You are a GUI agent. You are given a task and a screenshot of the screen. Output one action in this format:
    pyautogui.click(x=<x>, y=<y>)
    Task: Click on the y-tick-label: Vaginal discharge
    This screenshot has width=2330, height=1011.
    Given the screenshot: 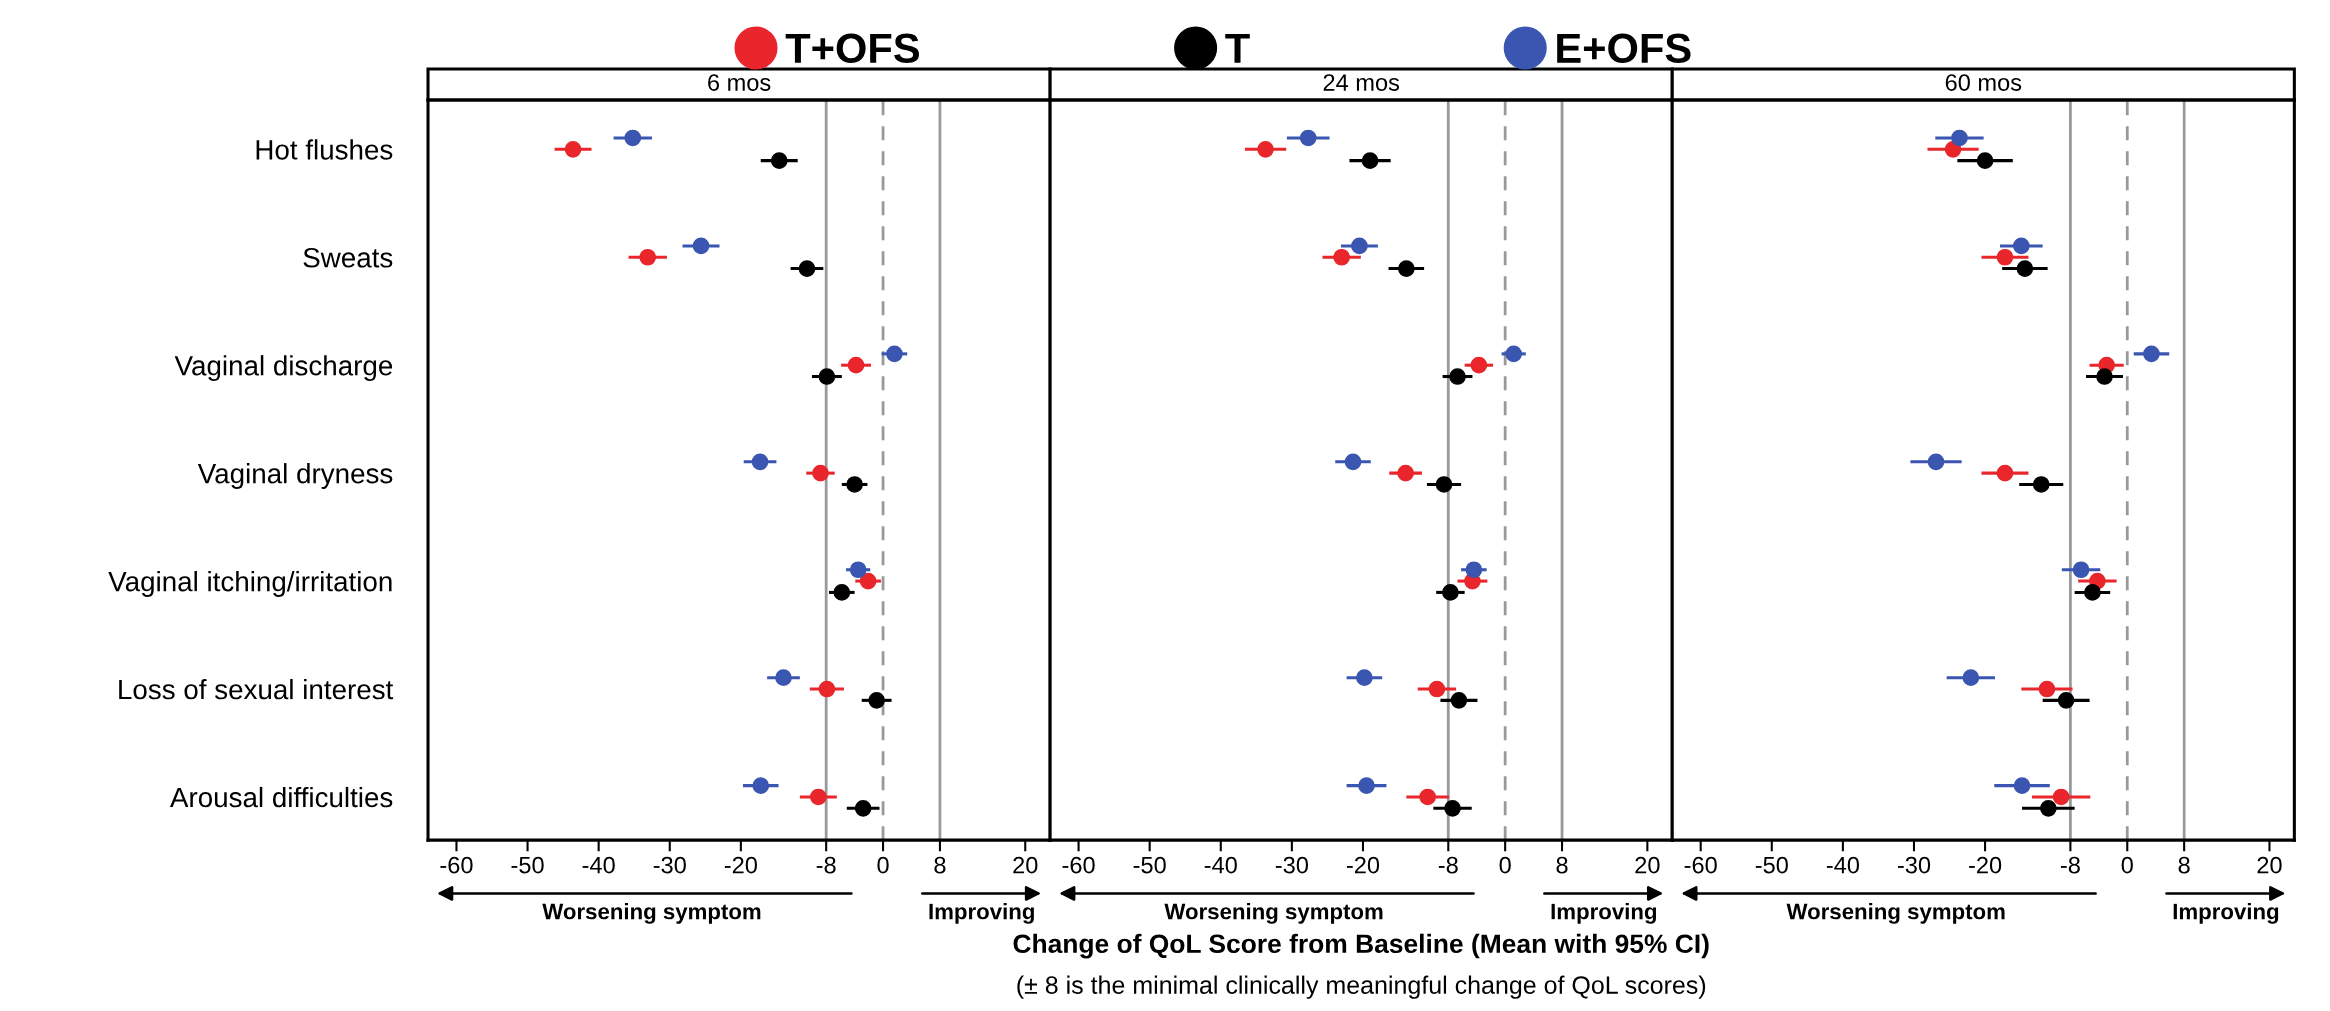 What is the action you would take?
    pyautogui.click(x=283, y=368)
    